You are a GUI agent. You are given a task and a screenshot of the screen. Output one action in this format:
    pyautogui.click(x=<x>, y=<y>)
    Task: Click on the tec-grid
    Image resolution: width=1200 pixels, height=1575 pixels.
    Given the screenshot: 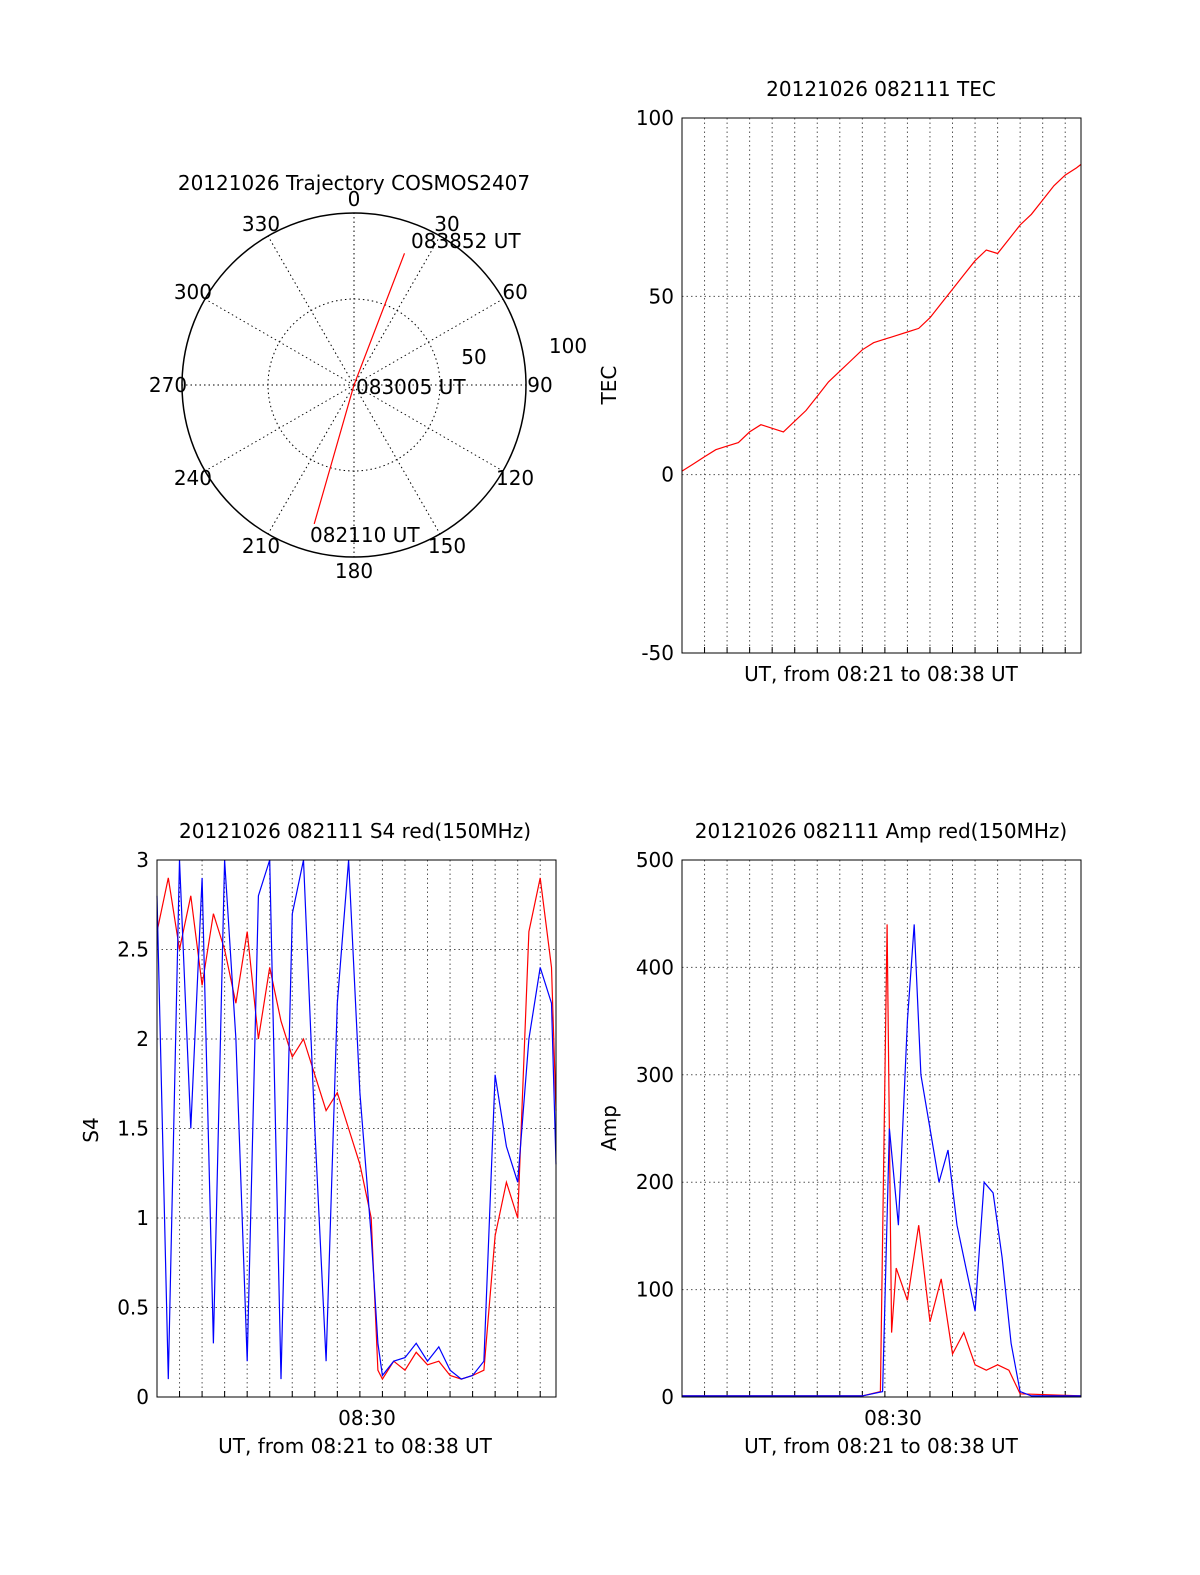 What is the action you would take?
    pyautogui.click(x=881, y=385)
    